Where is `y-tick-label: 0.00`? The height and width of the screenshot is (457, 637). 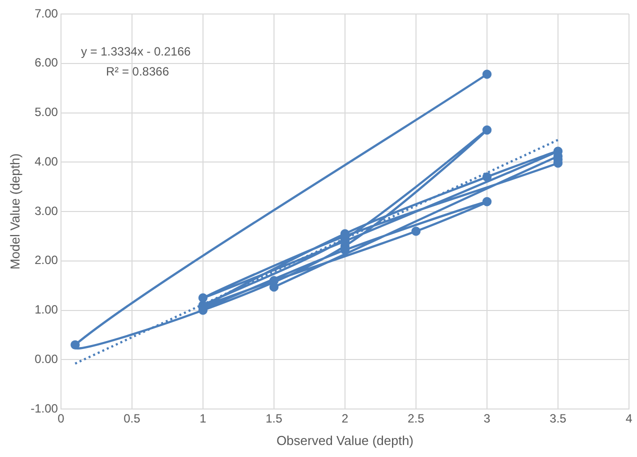
y-tick-label: 0.00 is located at coordinates (46, 359).